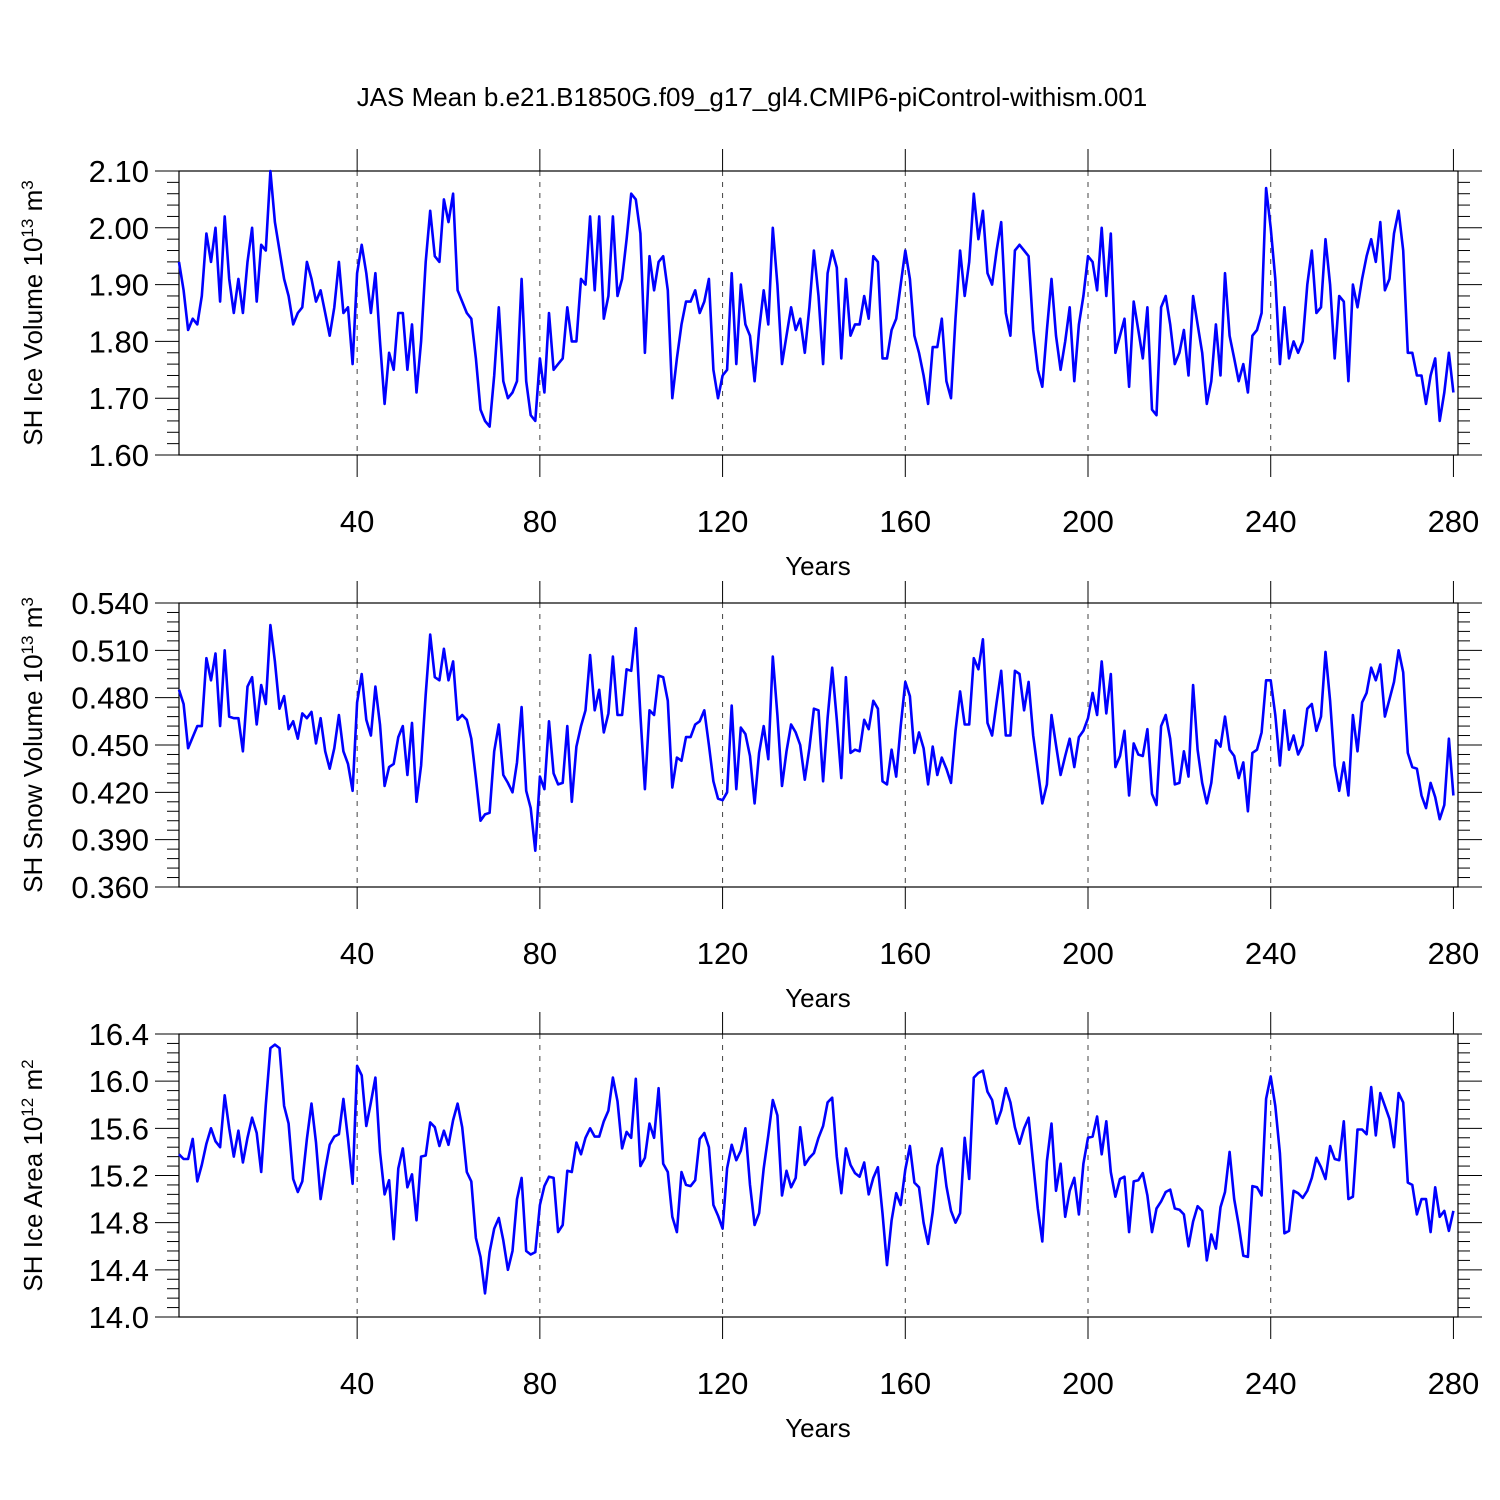 The image size is (1500, 1500). Describe the element at coordinates (33, 312) in the screenshot. I see `y-axis-label: SH Ice Volume 1013 m3` at that location.